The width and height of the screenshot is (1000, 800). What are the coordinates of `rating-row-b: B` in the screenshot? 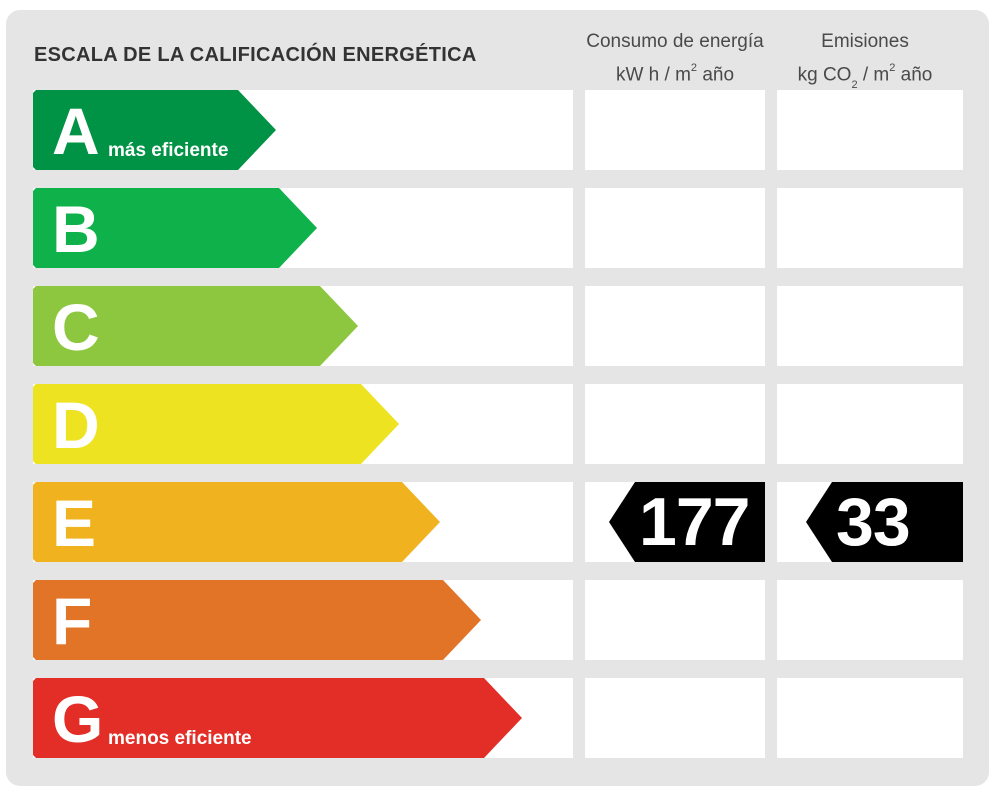 It's located at (500, 228).